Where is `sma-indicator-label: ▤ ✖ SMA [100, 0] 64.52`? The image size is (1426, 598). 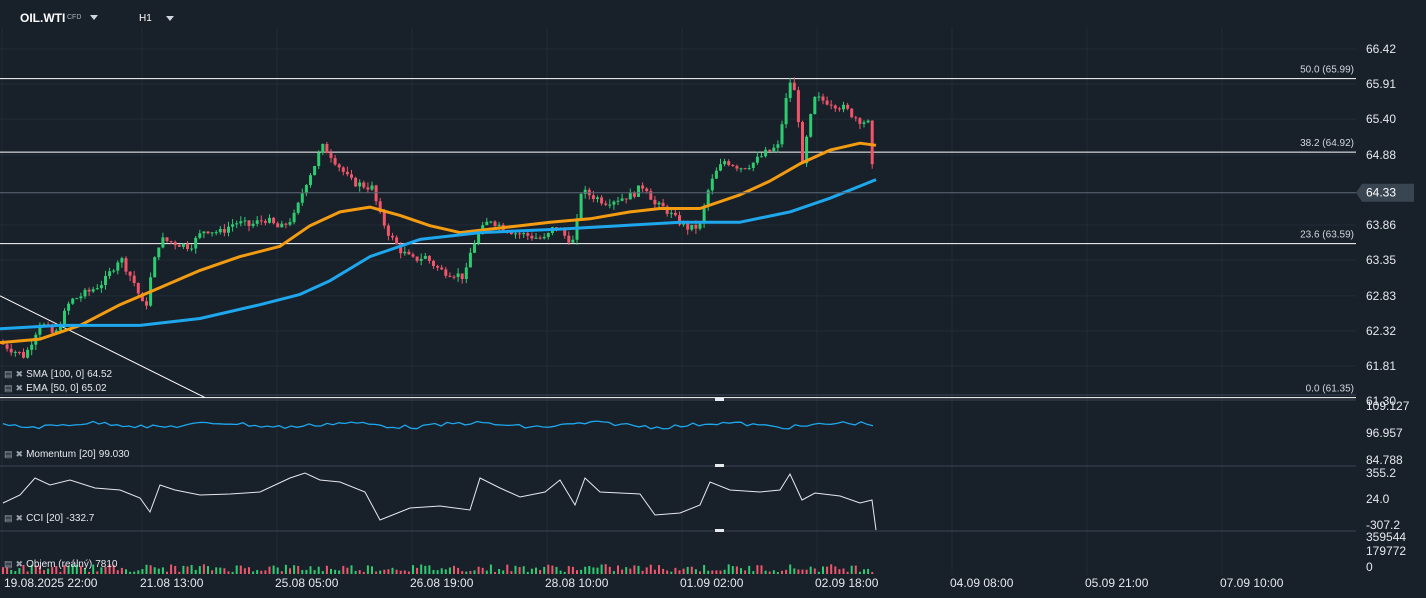 sma-indicator-label: ▤ ✖ SMA [100, 0] 64.52 is located at coordinates (58, 374).